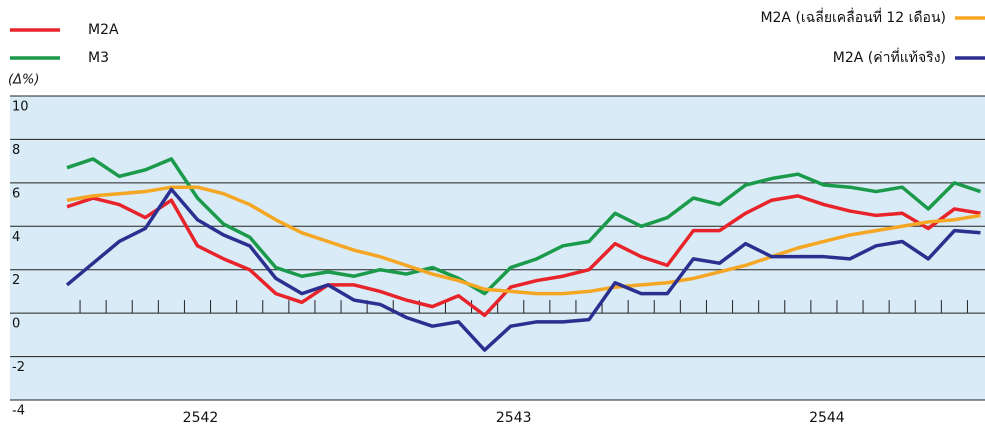 This screenshot has height=431, width=985. Describe the element at coordinates (18, 411) in the screenshot. I see `y-tick-label: -4` at that location.